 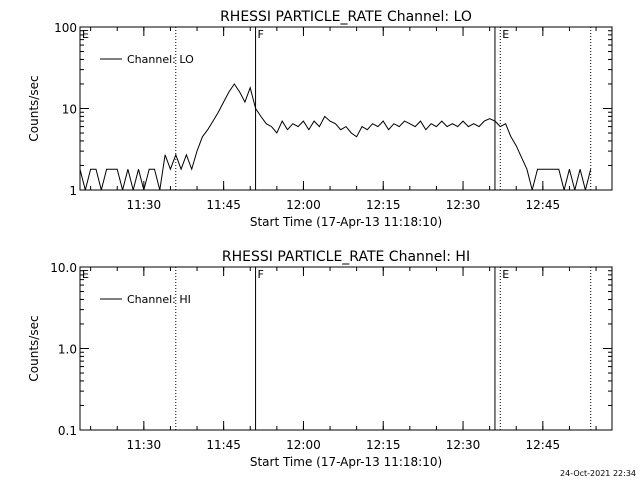 I want to click on chart-title: RHESSI PARTICLE_RATE Channel: LO, so click(x=346, y=17).